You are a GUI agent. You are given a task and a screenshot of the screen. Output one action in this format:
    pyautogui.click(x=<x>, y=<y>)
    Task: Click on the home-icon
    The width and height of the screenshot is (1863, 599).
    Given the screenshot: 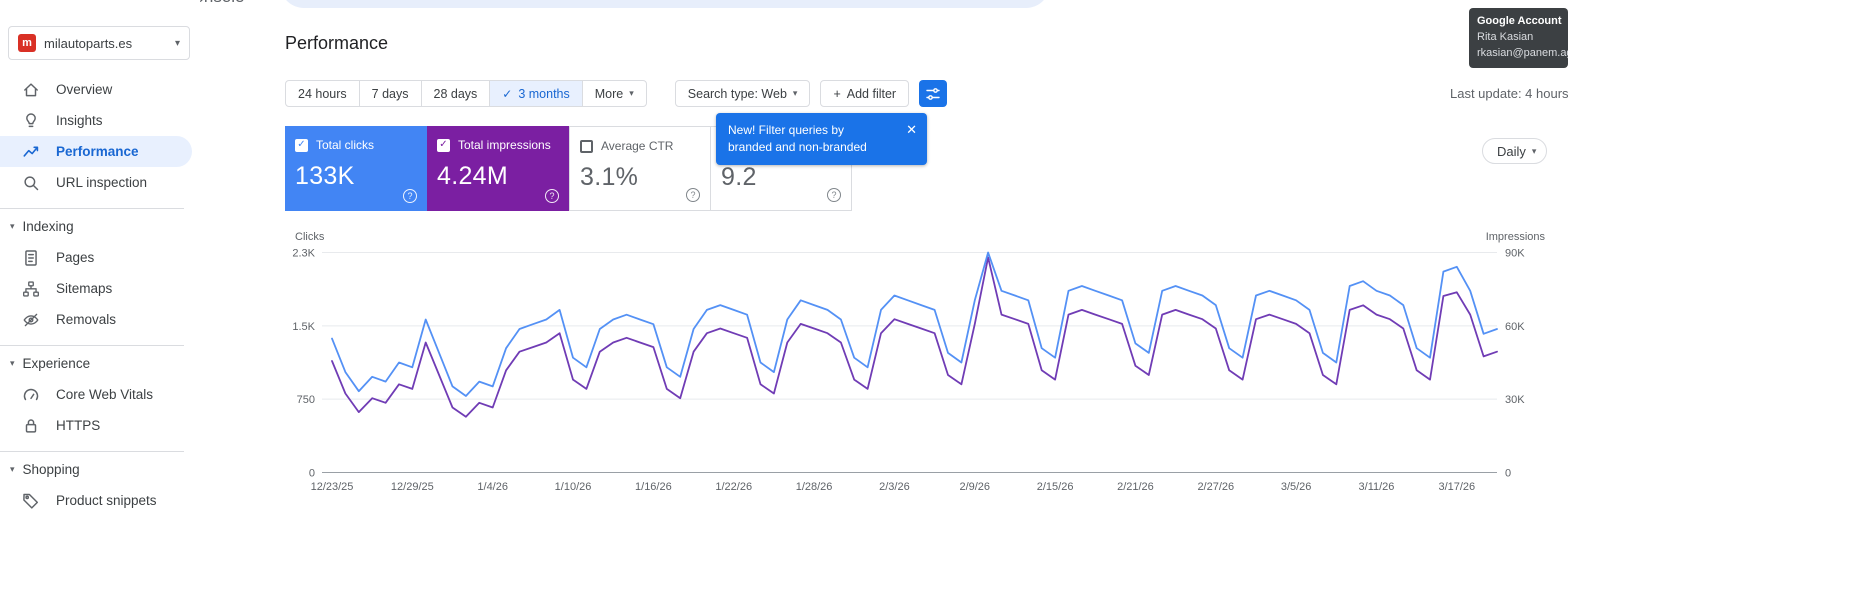 What is the action you would take?
    pyautogui.click(x=31, y=90)
    